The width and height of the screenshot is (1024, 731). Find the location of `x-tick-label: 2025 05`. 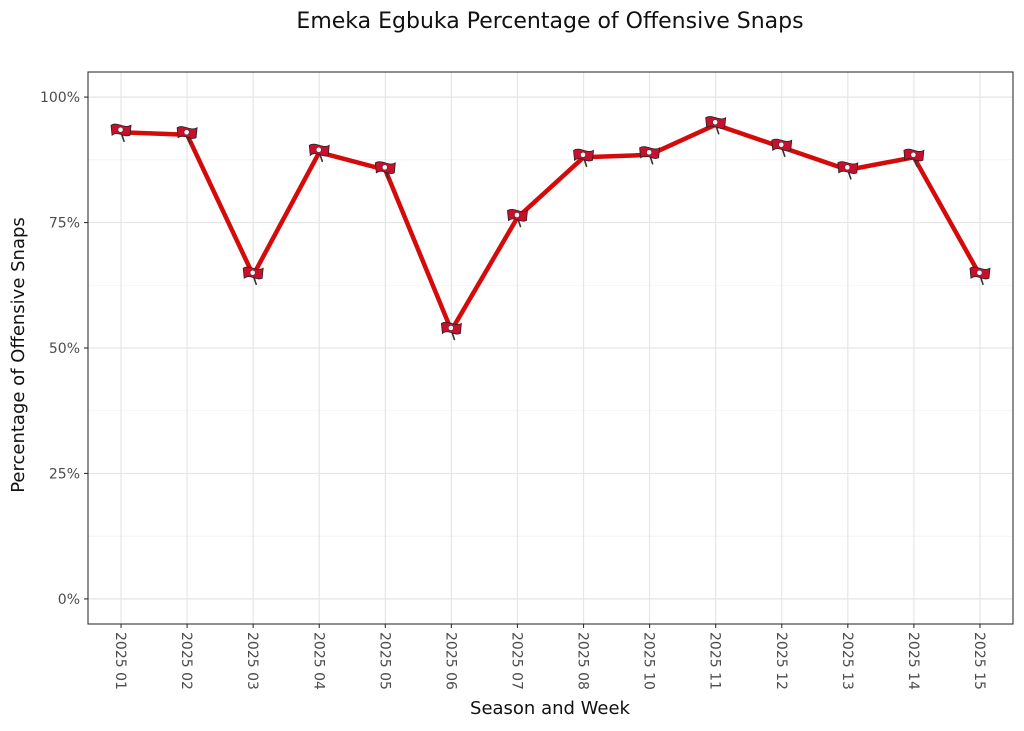

x-tick-label: 2025 05 is located at coordinates (384, 661).